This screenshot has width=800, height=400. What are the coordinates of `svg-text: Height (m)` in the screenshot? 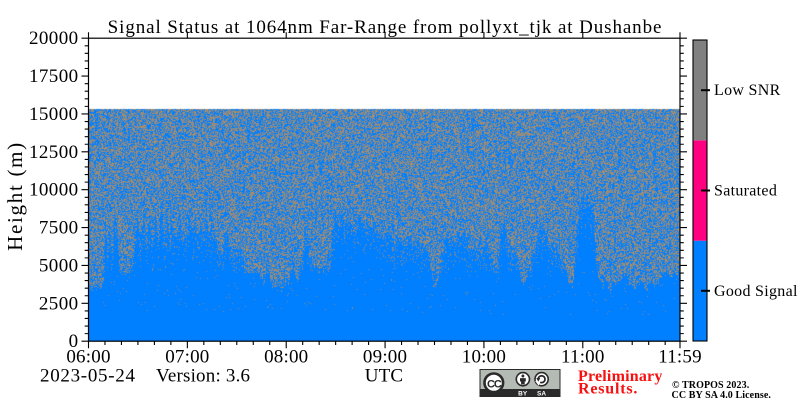 It's located at (15, 196).